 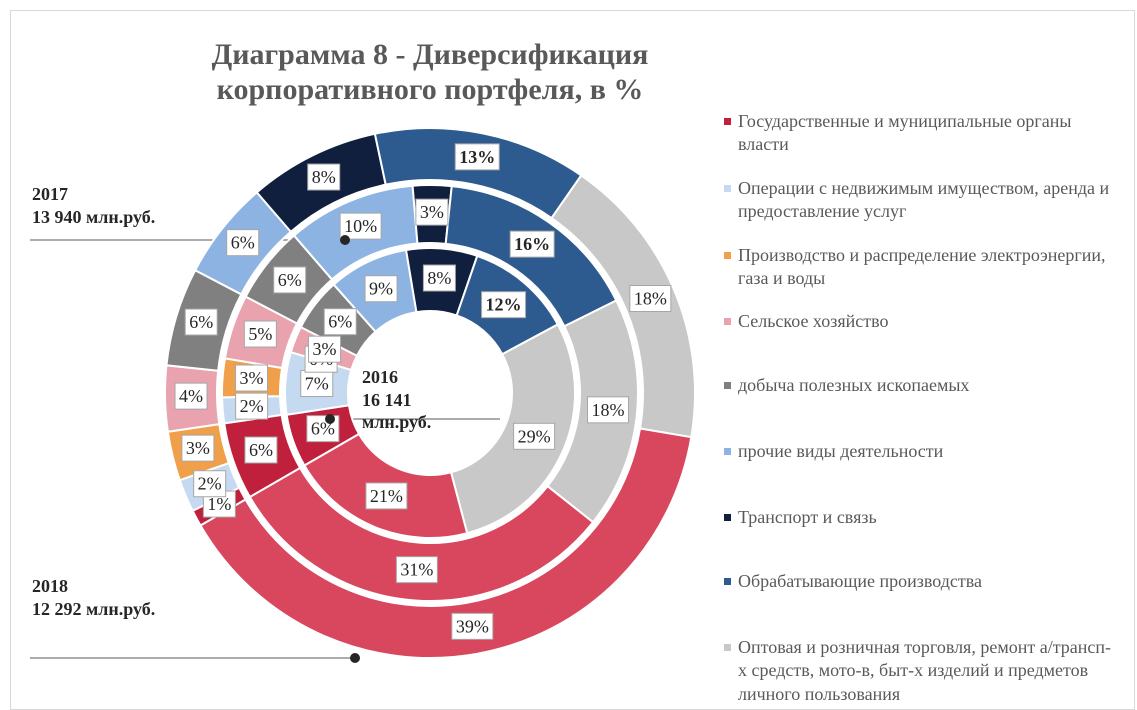 I want to click on legend-item: прочие виды деятельности, so click(x=919, y=451).